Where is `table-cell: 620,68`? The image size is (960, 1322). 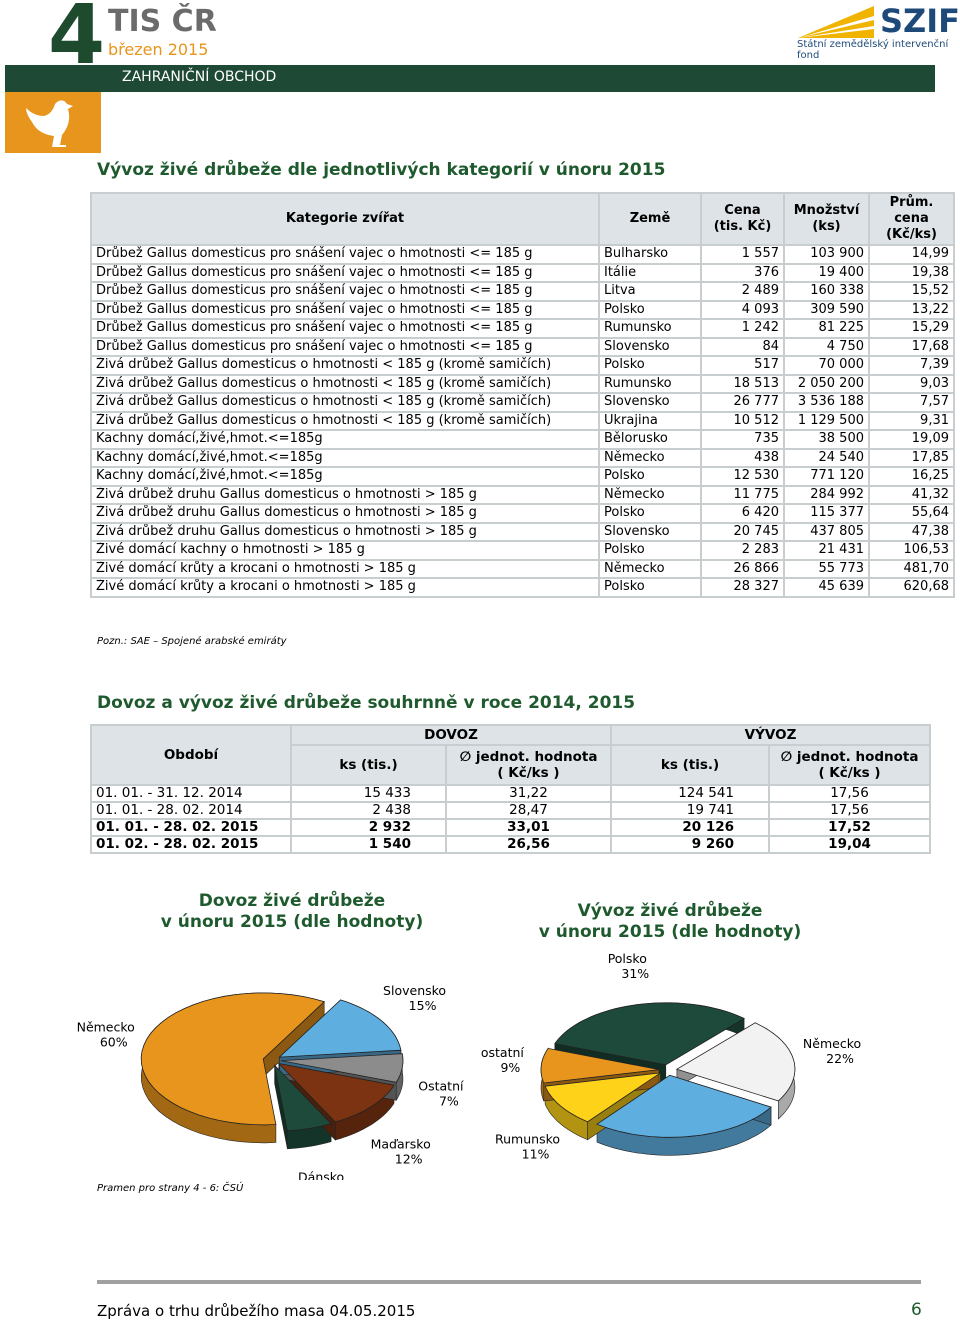 table-cell: 620,68 is located at coordinates (911, 587).